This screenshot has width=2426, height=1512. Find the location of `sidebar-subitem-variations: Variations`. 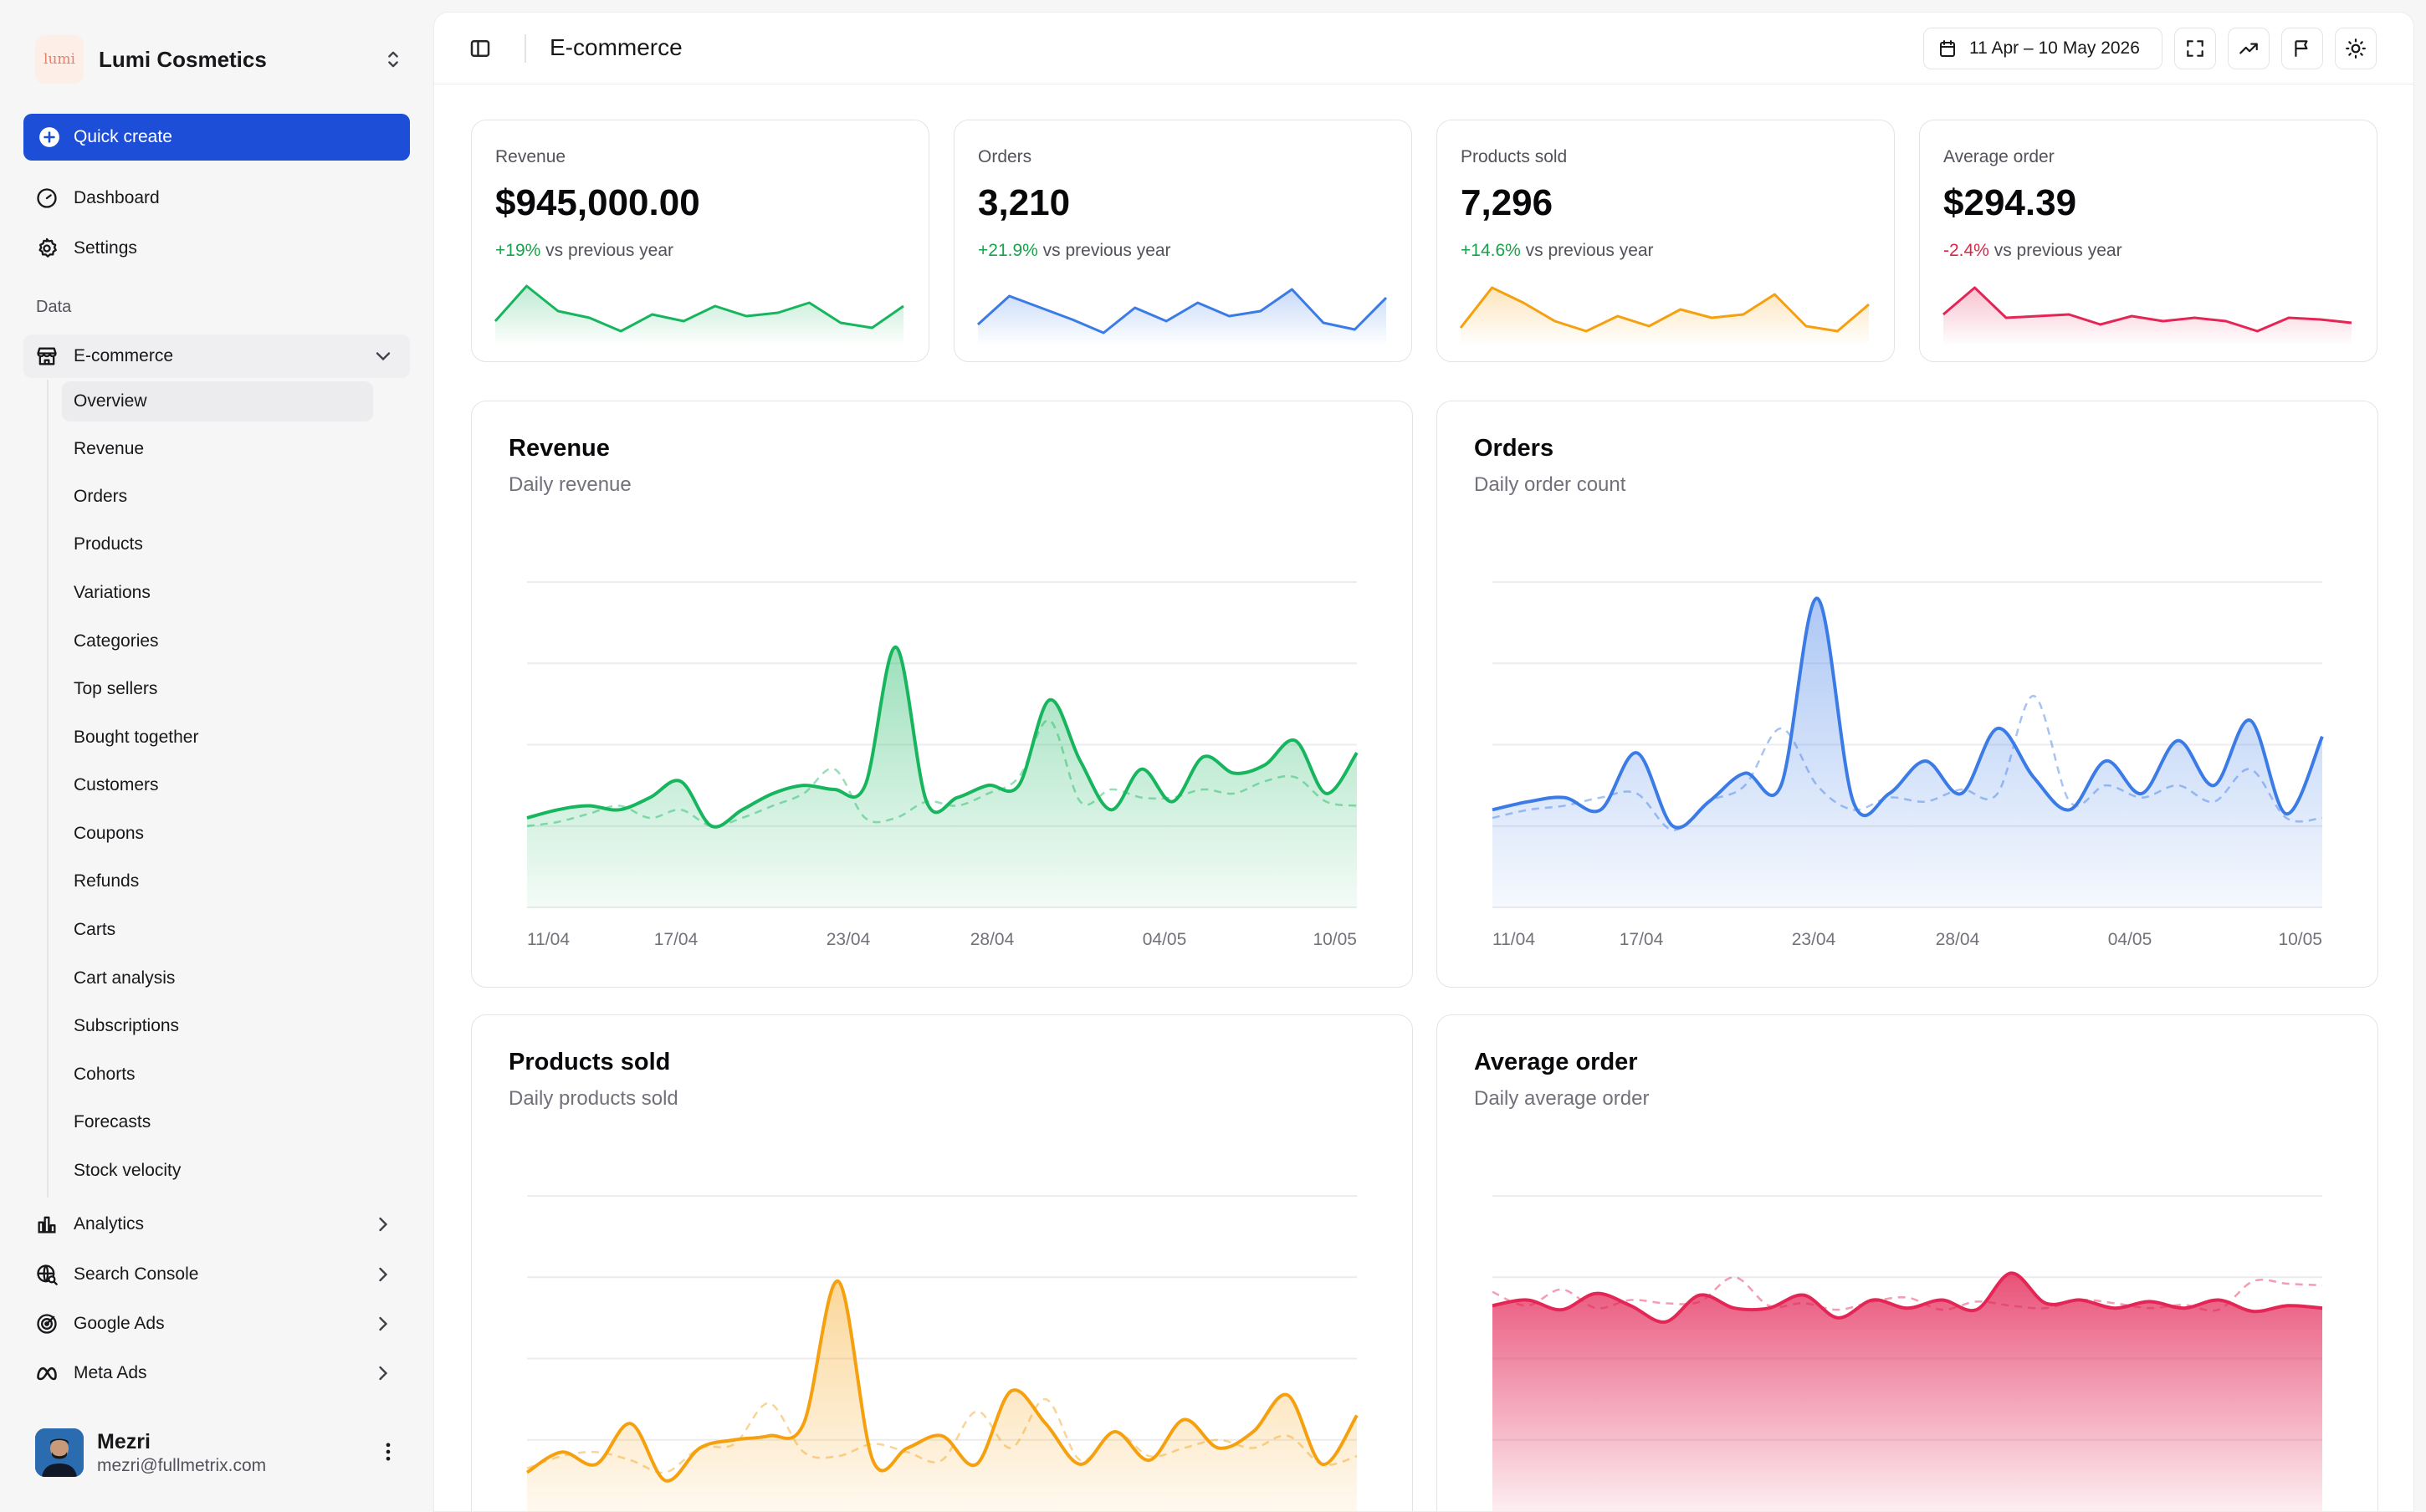

sidebar-subitem-variations: Variations is located at coordinates (113, 592).